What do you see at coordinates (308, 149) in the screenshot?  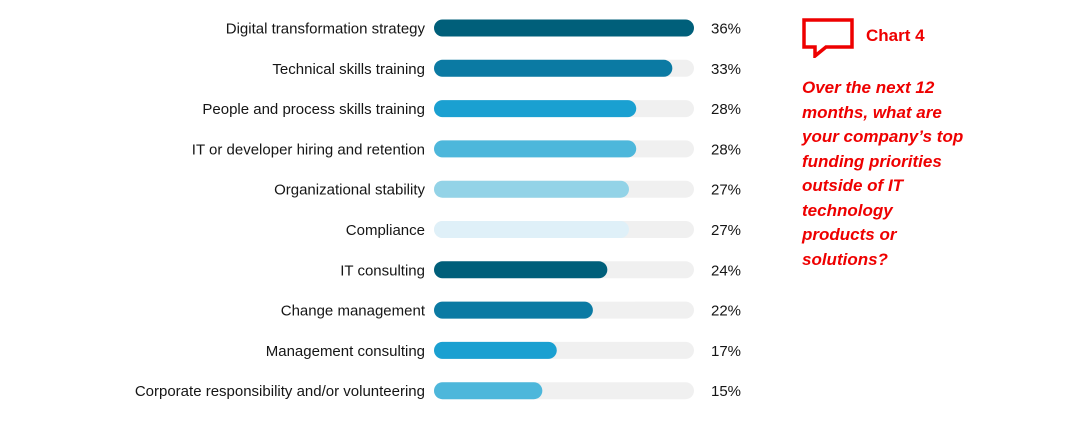 I see `category-label: IT or developer hiring and retention` at bounding box center [308, 149].